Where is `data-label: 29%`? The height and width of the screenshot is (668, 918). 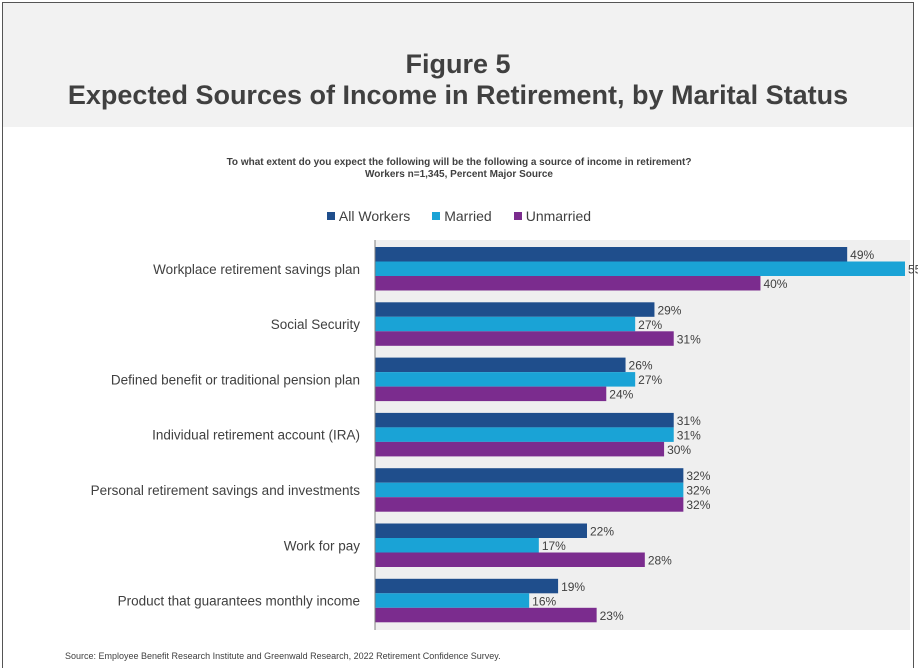 data-label: 29% is located at coordinates (669, 310).